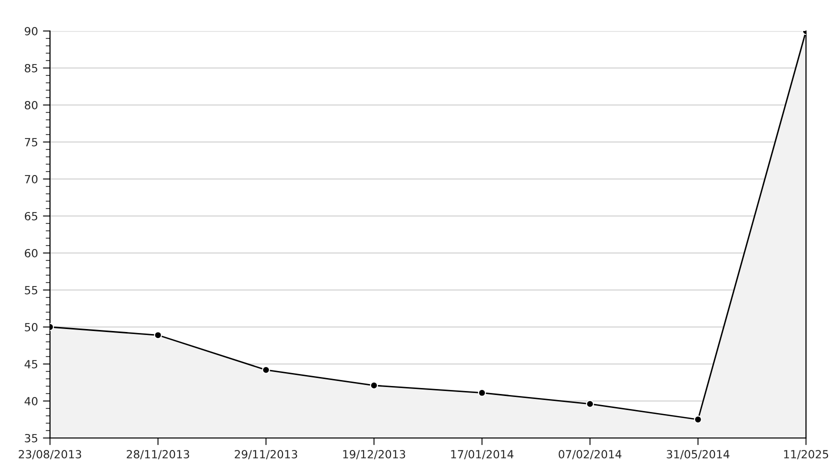 The width and height of the screenshot is (834, 468). Describe the element at coordinates (50, 455) in the screenshot. I see `x-tick-label: 23/08/2013` at that location.